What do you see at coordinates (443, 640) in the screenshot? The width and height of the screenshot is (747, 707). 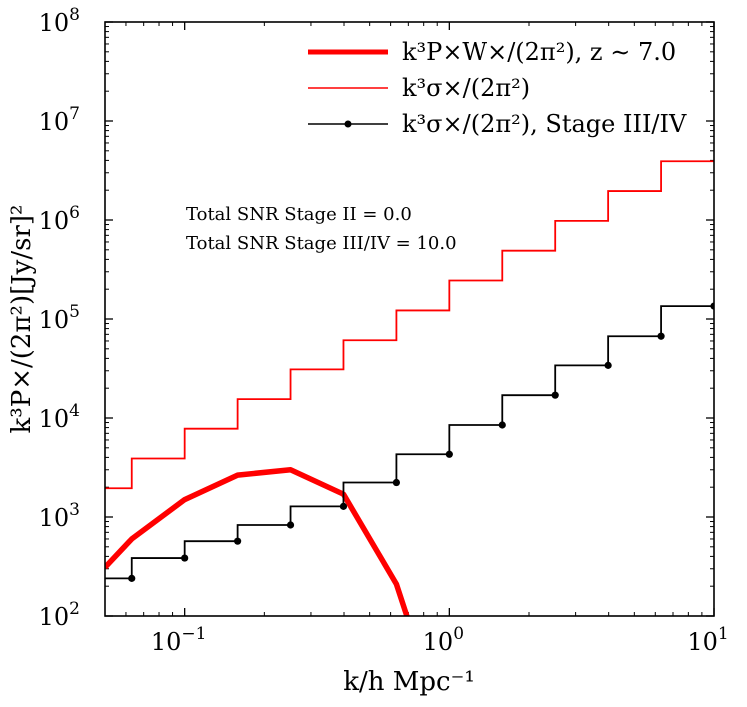 I see `x-tick-label: 10⁰` at bounding box center [443, 640].